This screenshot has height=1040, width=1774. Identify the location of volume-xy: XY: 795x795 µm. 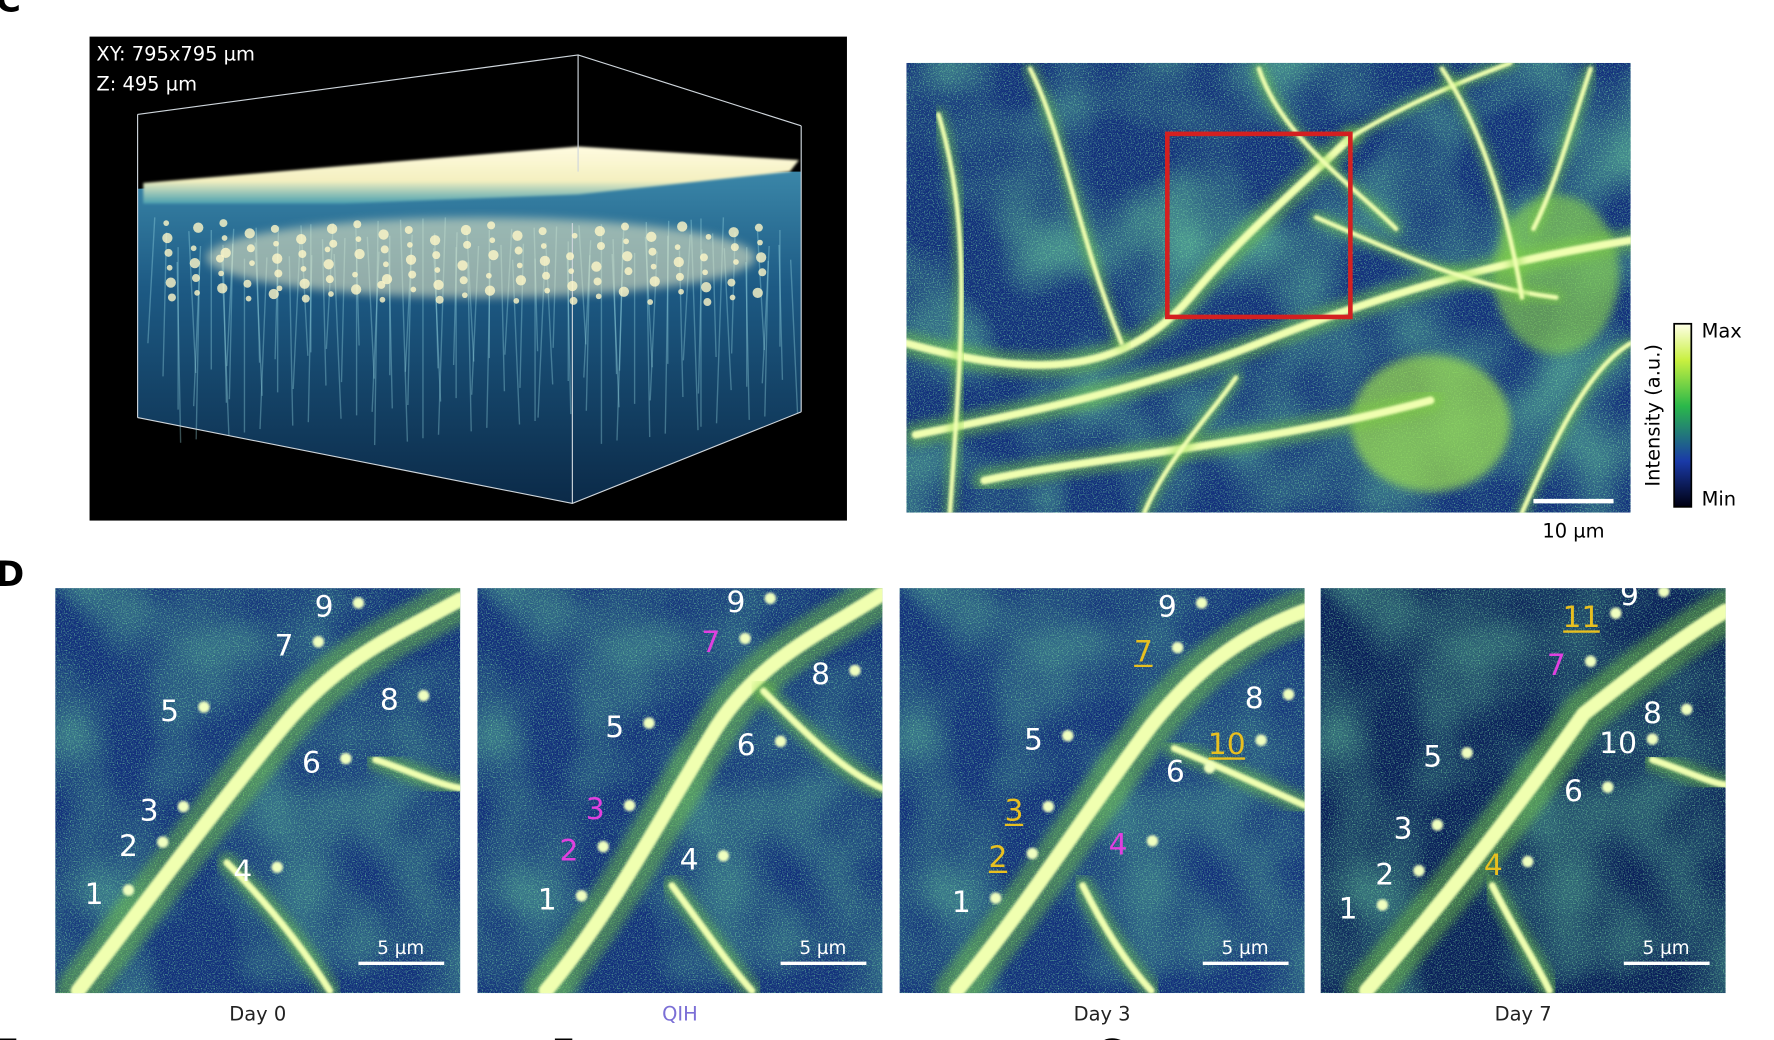
(175, 54).